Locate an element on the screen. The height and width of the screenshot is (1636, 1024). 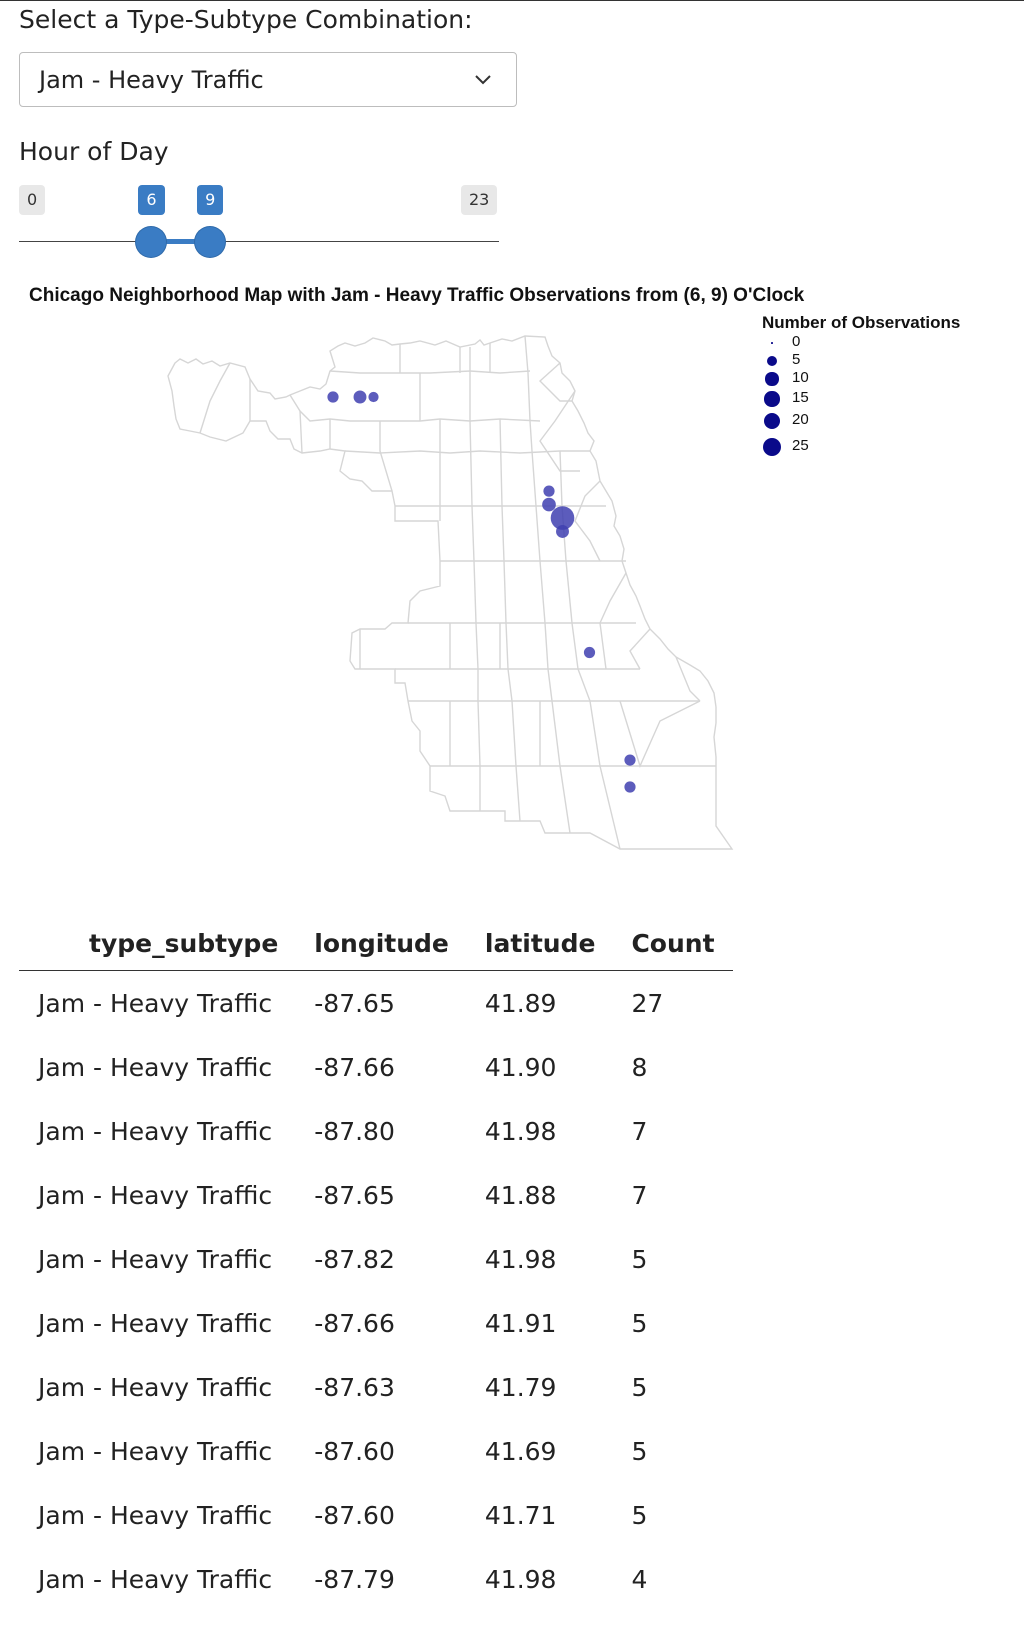
table-row: Jam - Heavy Traffic -87.60 41.69 5 is located at coordinates (376, 1451).